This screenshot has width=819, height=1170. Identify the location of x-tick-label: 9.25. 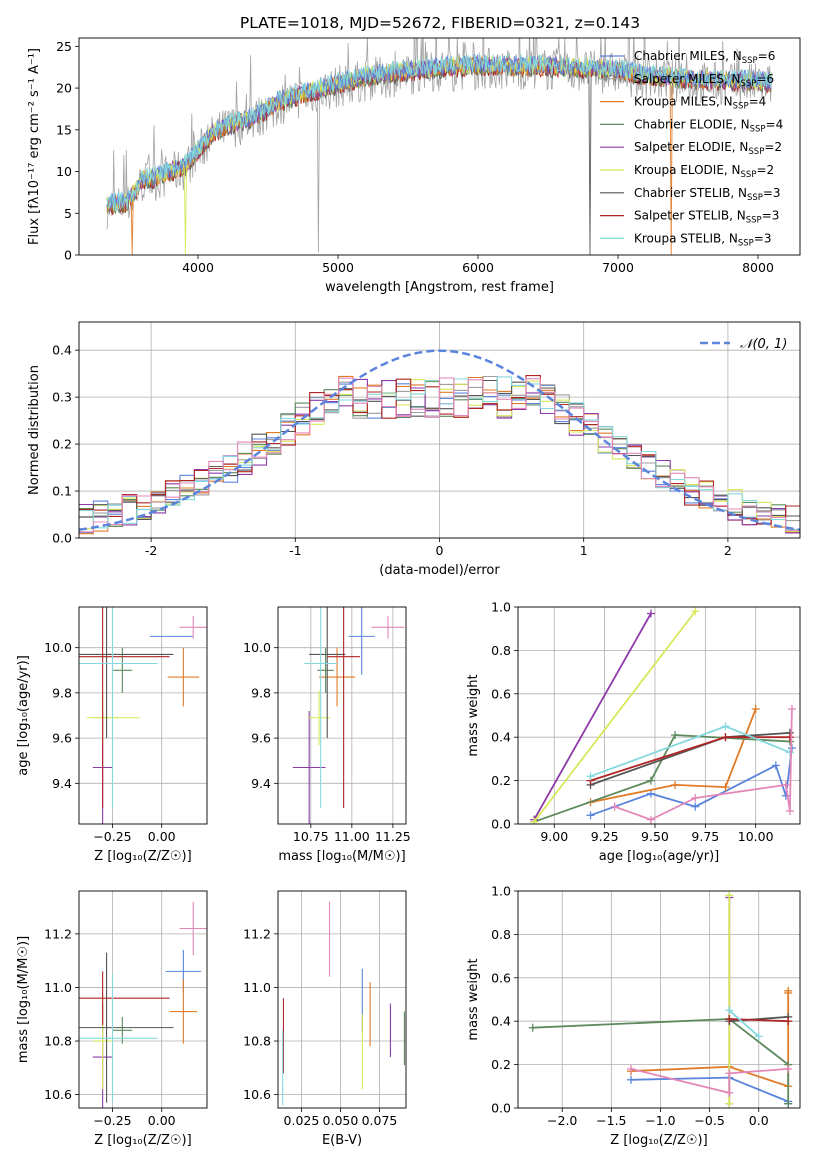
(605, 836).